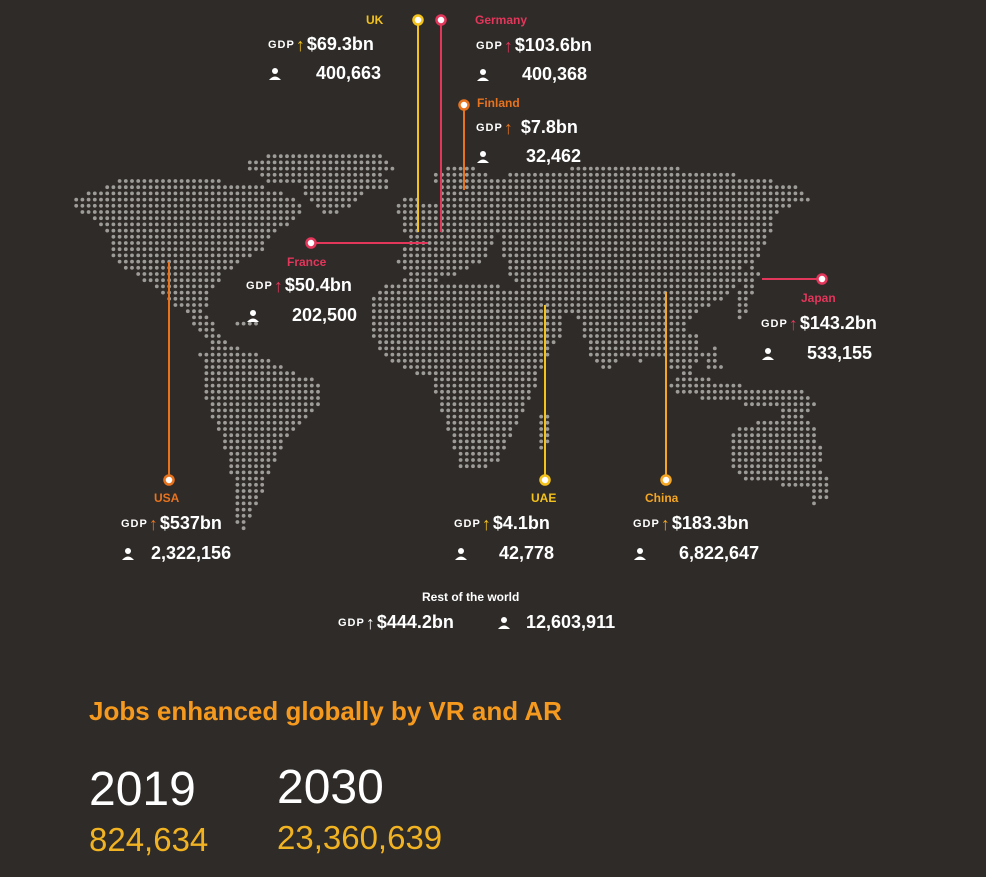  I want to click on person-icon, so click(461, 553).